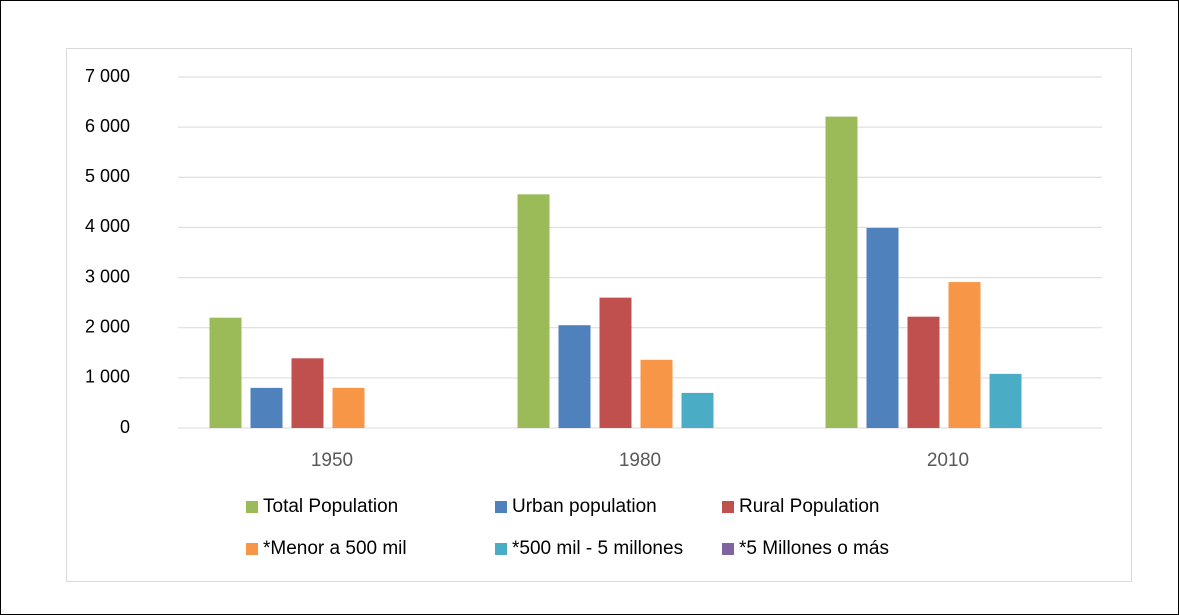 The height and width of the screenshot is (615, 1179). I want to click on y-tick-label: 3 000, so click(107, 276).